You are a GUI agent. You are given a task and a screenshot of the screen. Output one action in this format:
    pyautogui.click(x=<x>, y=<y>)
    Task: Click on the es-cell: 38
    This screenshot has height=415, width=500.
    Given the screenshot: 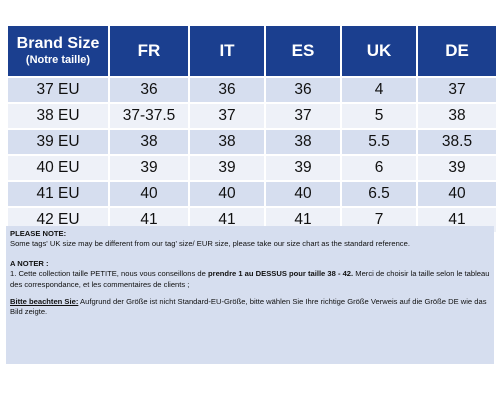 What is the action you would take?
    pyautogui.click(x=303, y=142)
    